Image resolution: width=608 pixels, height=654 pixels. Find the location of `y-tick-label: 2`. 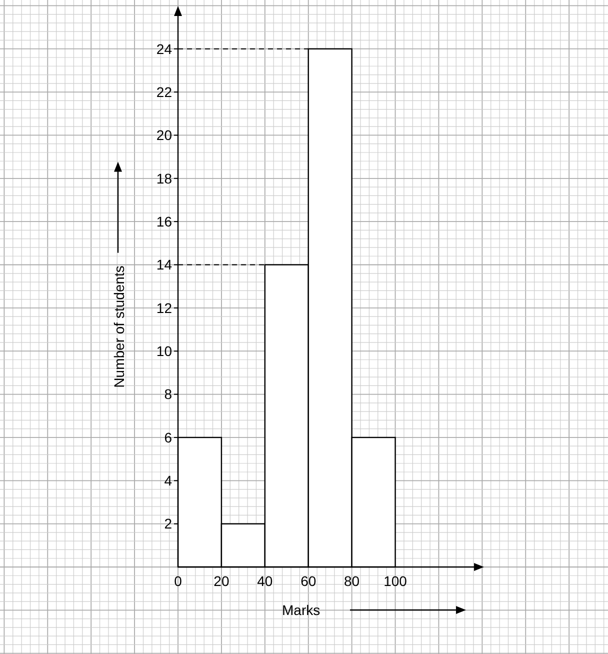

y-tick-label: 2 is located at coordinates (168, 524).